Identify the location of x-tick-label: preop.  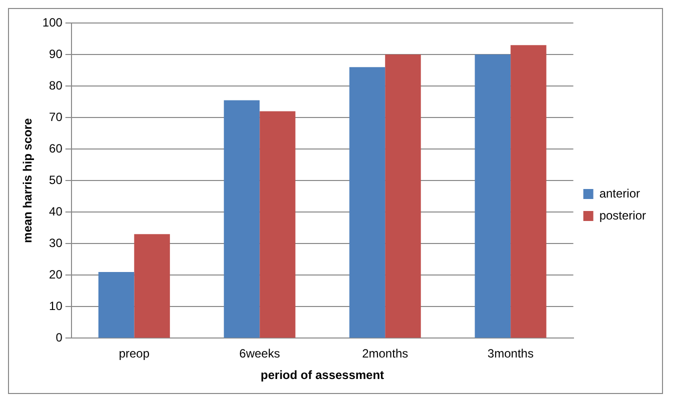
(134, 353).